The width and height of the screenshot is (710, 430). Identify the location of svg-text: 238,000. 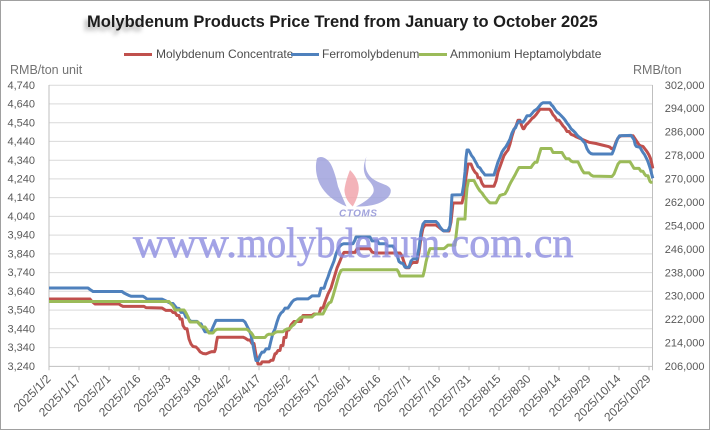
(685, 273).